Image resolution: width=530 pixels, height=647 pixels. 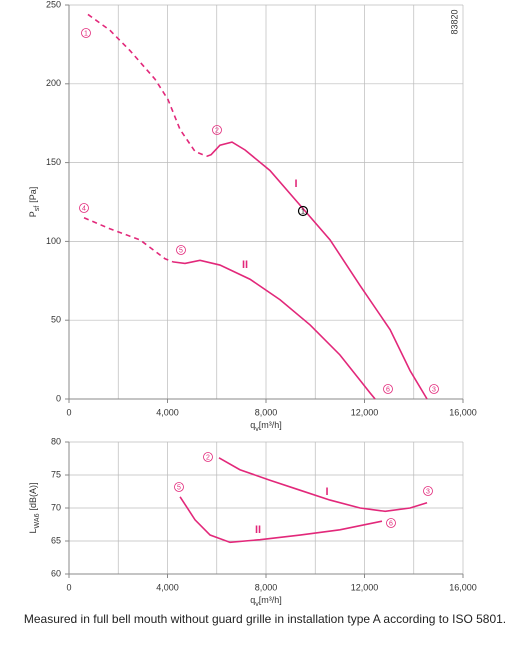 I want to click on annotation: 4, so click(x=84, y=208).